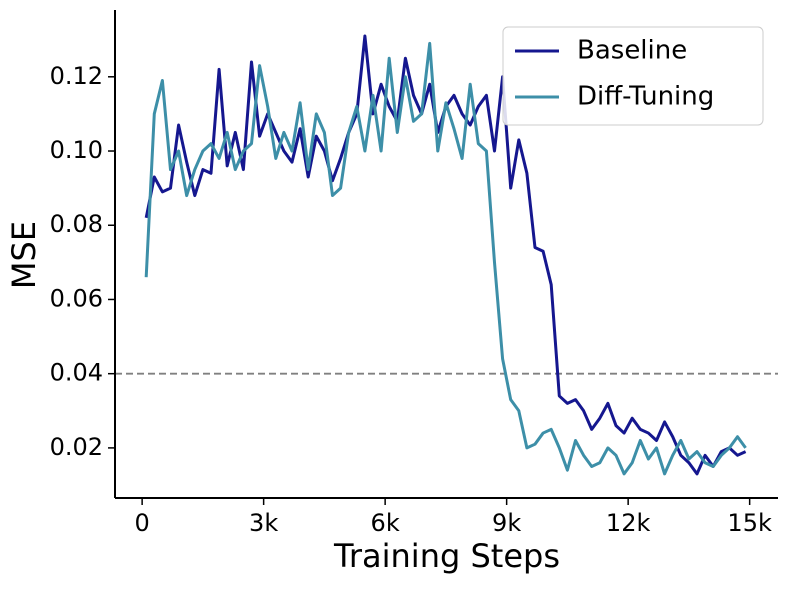  Describe the element at coordinates (446, 556) in the screenshot. I see `x-axis-label: Training Steps` at that location.